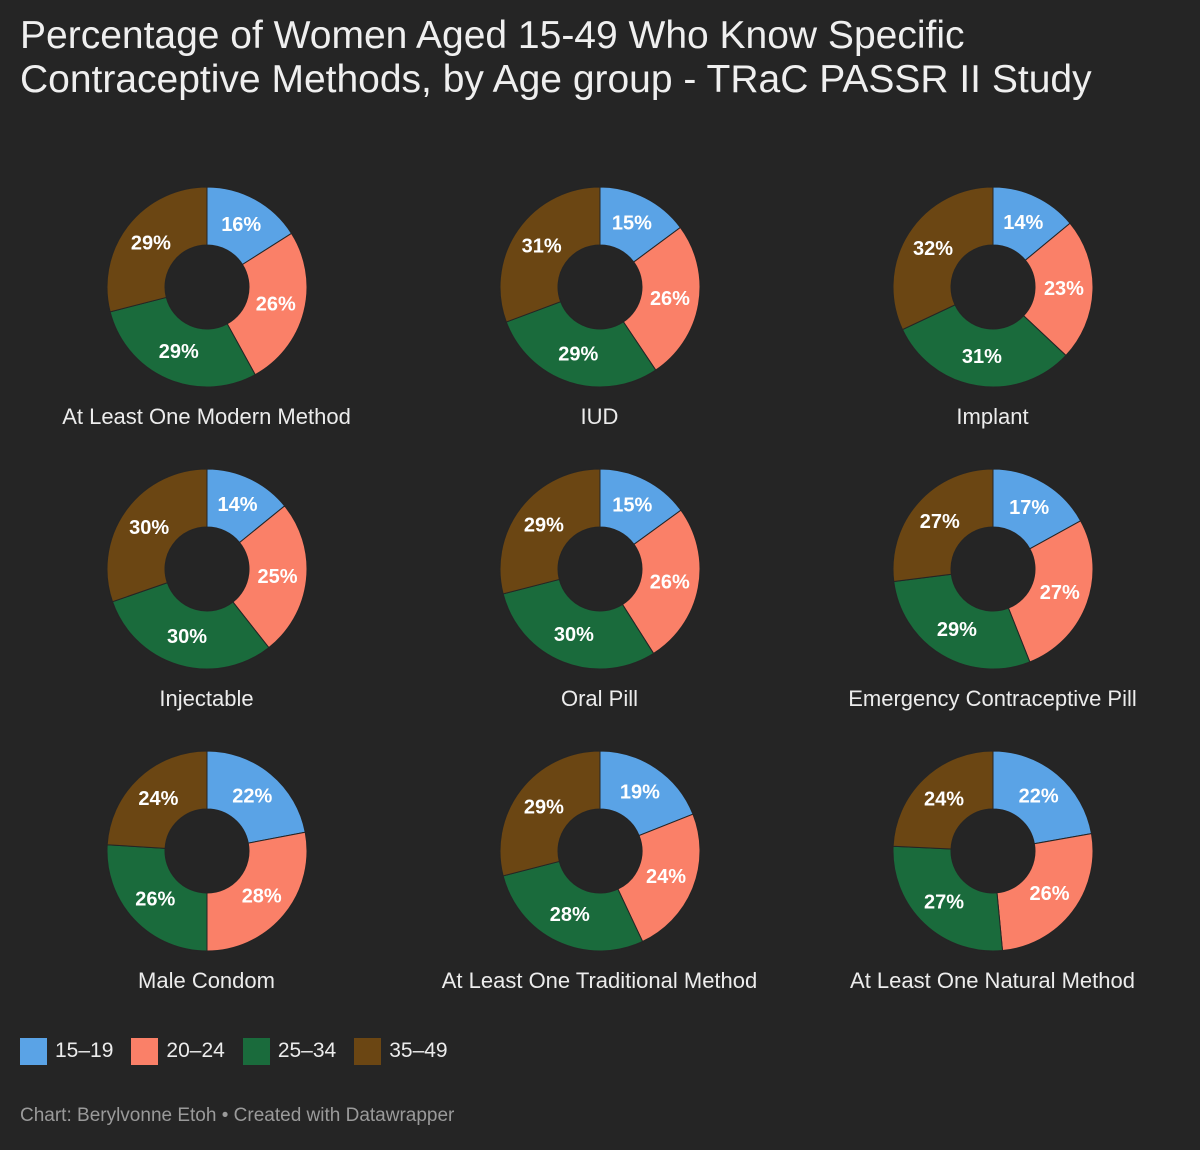 This screenshot has width=1200, height=1150. I want to click on slice-value-label: 17%, so click(1029, 508).